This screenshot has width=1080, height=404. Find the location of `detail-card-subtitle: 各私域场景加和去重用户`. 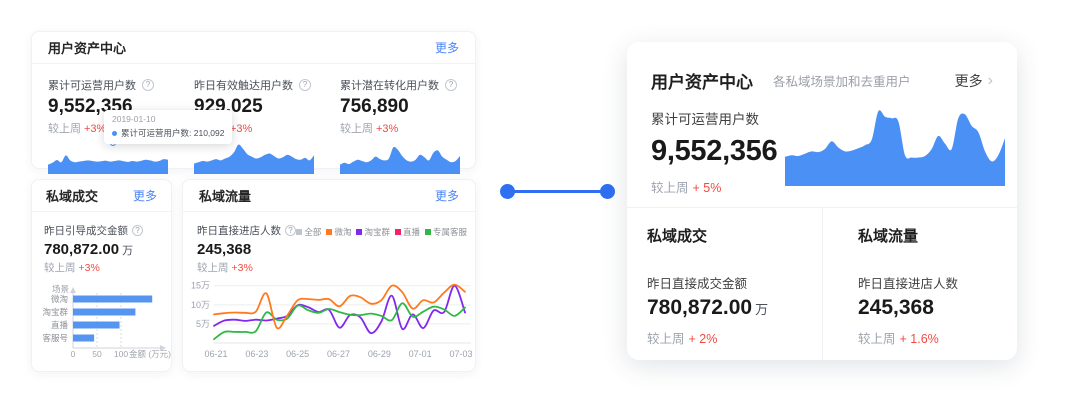

detail-card-subtitle: 各私域场景加和去重用户 is located at coordinates (842, 82).